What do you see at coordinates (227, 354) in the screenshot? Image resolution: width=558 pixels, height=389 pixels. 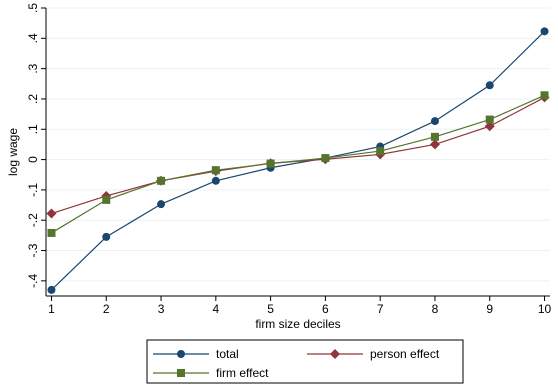 I see `legend-label: total` at bounding box center [227, 354].